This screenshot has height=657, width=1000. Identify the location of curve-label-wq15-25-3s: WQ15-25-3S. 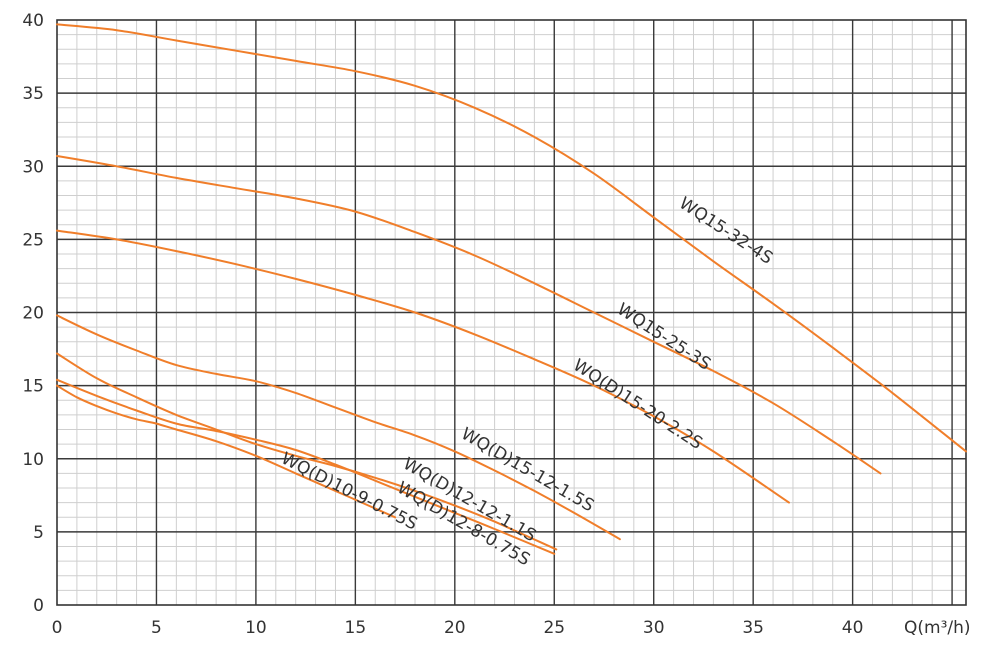
(663, 336).